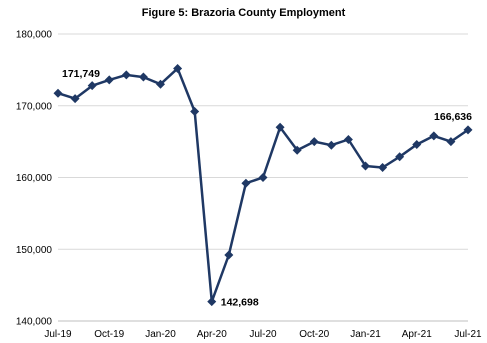 The height and width of the screenshot is (343, 487). I want to click on x-tick-label: Jul-20, so click(263, 334).